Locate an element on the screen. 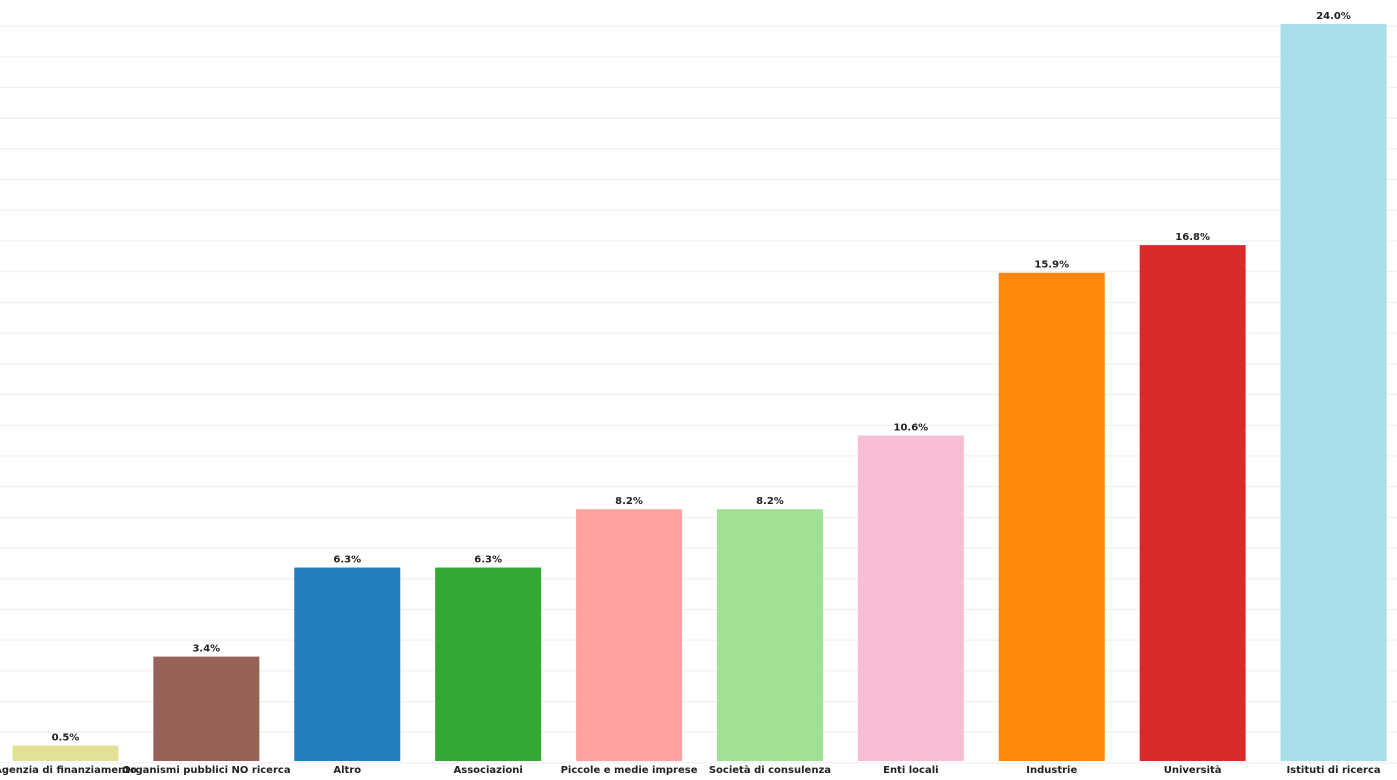  x-tick-label: Istituti di ricerca is located at coordinates (1333, 770).